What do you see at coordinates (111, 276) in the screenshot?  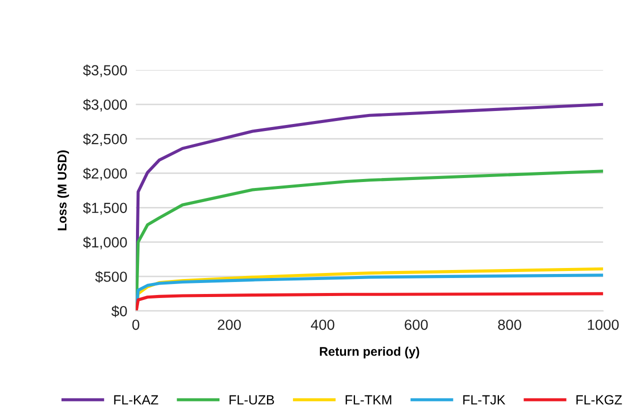 I see `y-tick-label: $500` at bounding box center [111, 276].